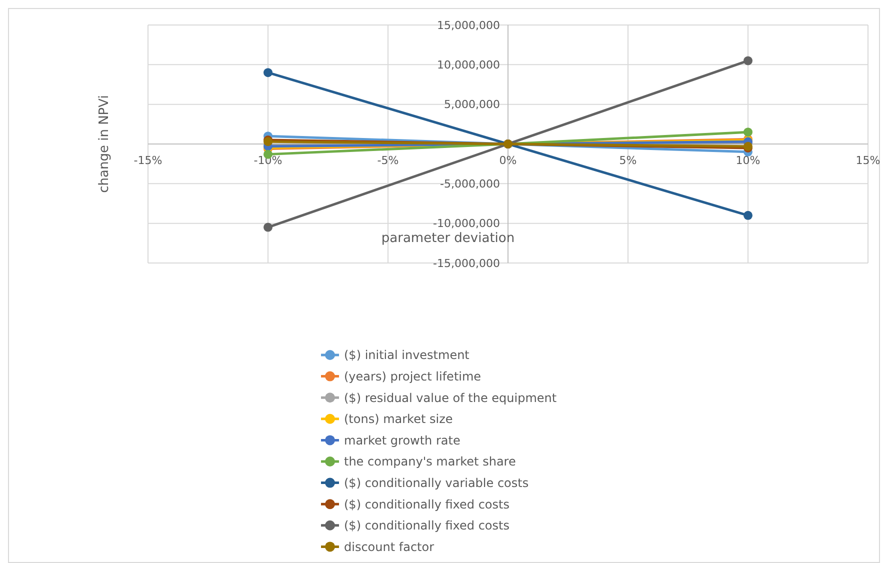  What do you see at coordinates (450, 397) in the screenshot?
I see `legend-label: ($) residual value of the equipment` at bounding box center [450, 397].